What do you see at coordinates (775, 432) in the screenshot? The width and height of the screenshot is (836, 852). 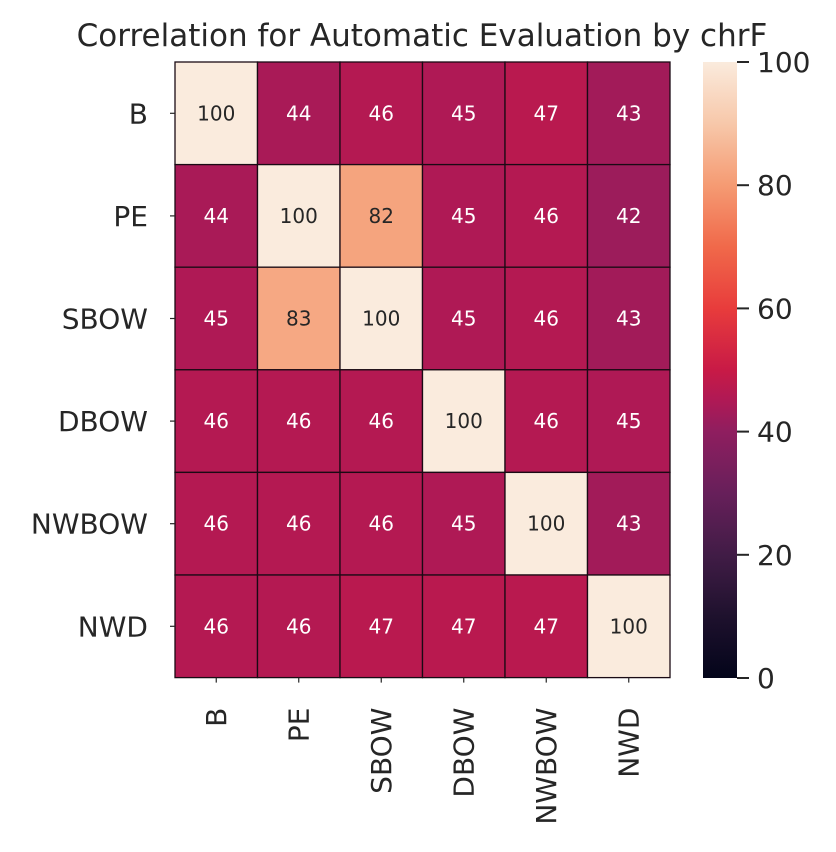 I see `colorbar-tick-label: 40` at bounding box center [775, 432].